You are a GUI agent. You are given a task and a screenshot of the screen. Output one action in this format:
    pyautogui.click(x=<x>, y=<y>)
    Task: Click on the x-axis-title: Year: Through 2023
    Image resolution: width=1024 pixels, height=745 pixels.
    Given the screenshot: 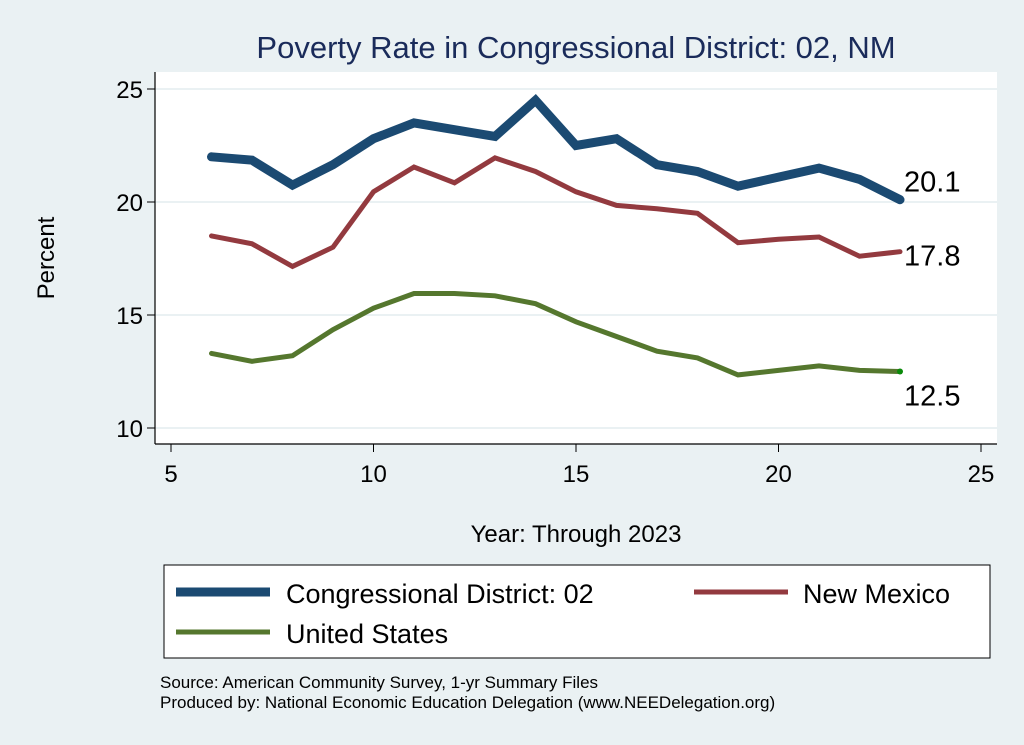 What is the action you would take?
    pyautogui.click(x=576, y=534)
    